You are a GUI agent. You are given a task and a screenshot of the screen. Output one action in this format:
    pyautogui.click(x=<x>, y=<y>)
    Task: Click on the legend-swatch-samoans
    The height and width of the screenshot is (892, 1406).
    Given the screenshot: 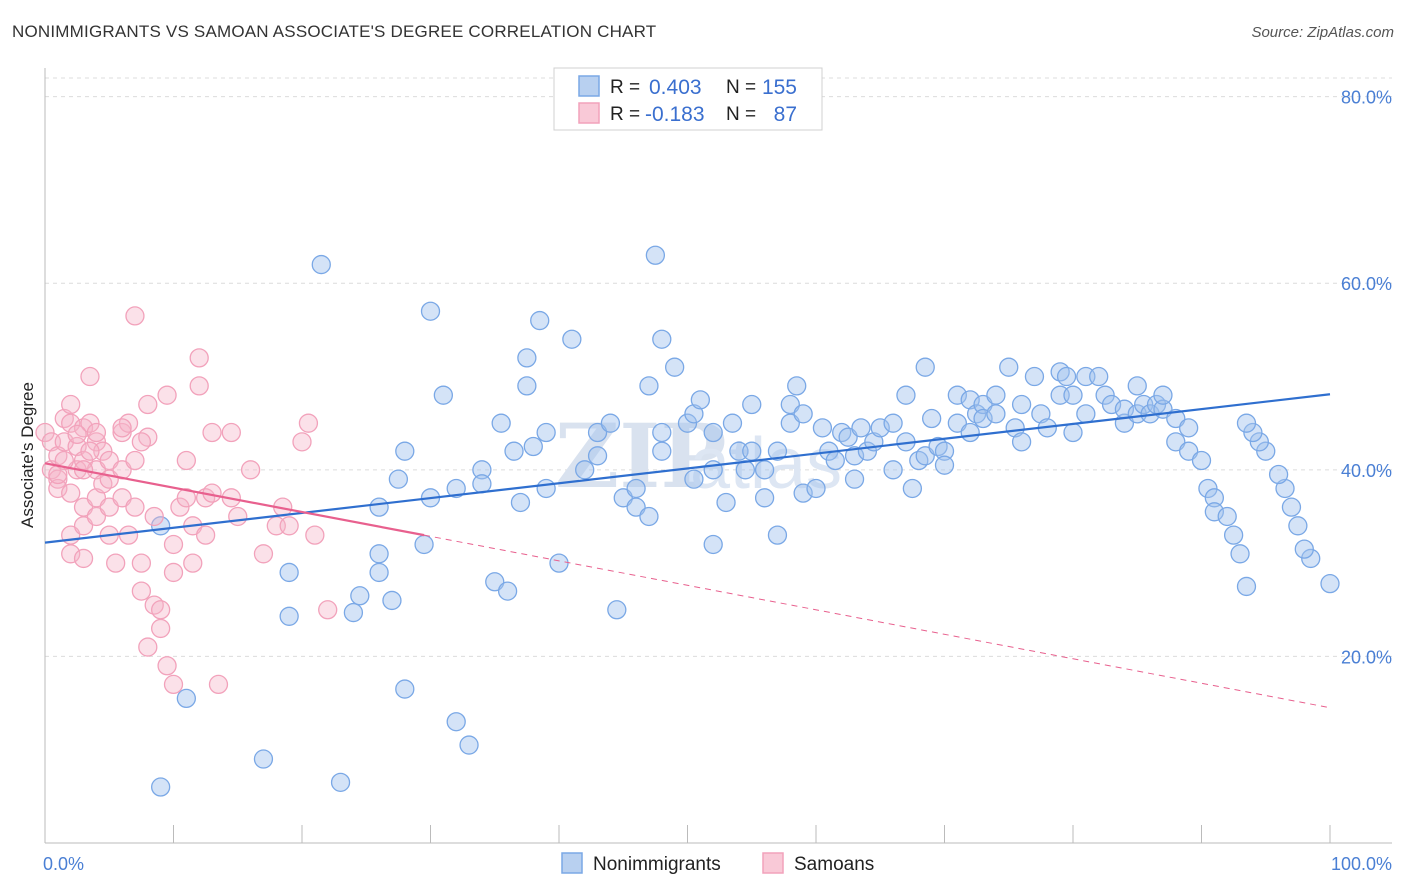 What is the action you would take?
    pyautogui.click(x=773, y=863)
    